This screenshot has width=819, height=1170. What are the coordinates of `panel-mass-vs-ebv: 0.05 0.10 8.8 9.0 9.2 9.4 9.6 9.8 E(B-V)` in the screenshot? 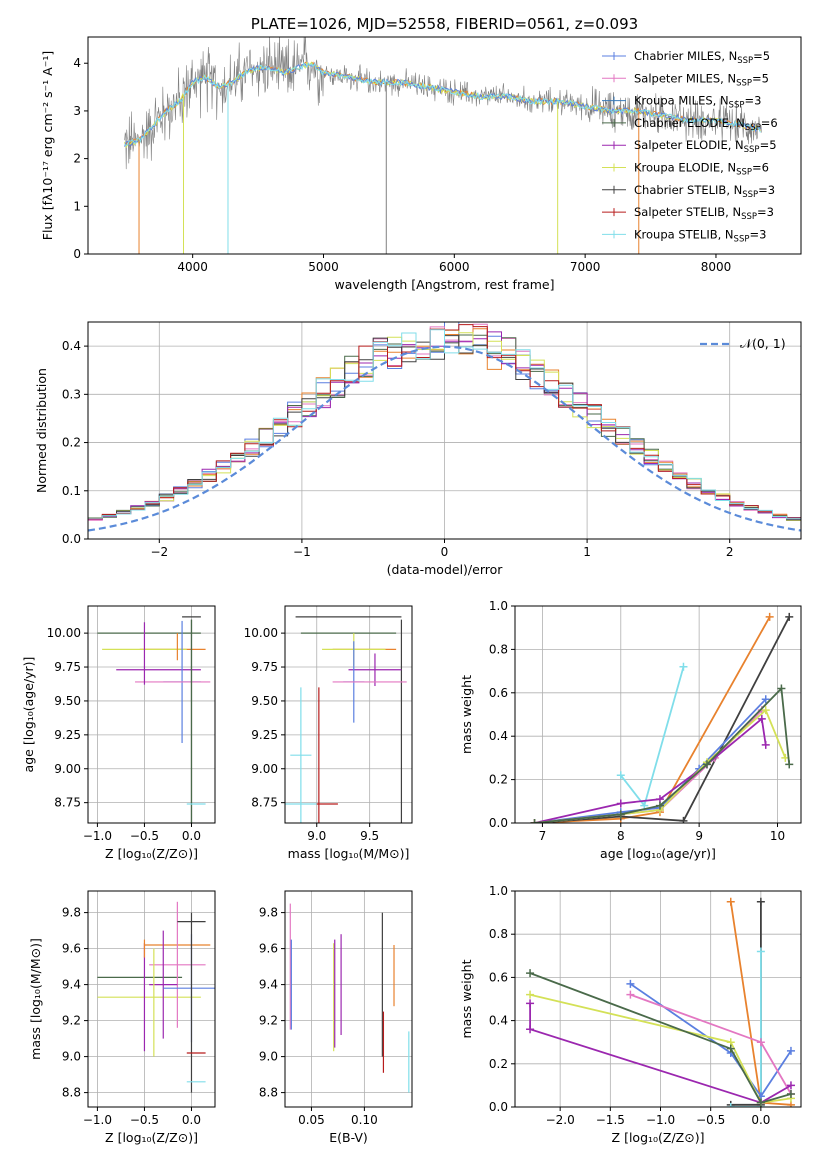 It's located at (336, 1017).